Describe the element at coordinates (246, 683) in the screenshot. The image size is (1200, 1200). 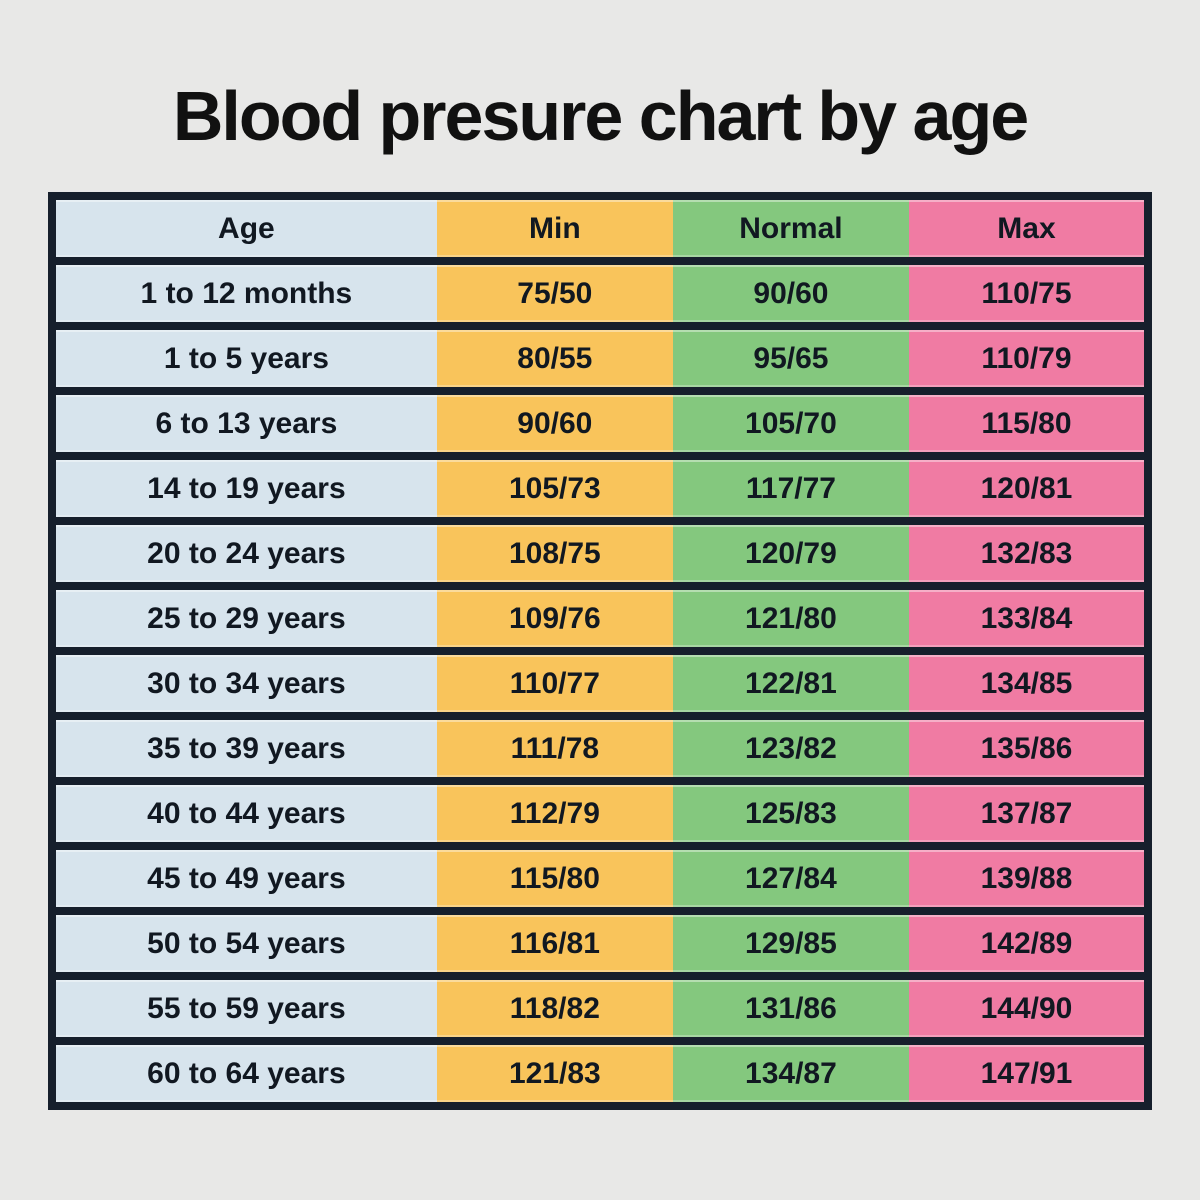
I see `cell-age: 30 to 34 years` at that location.